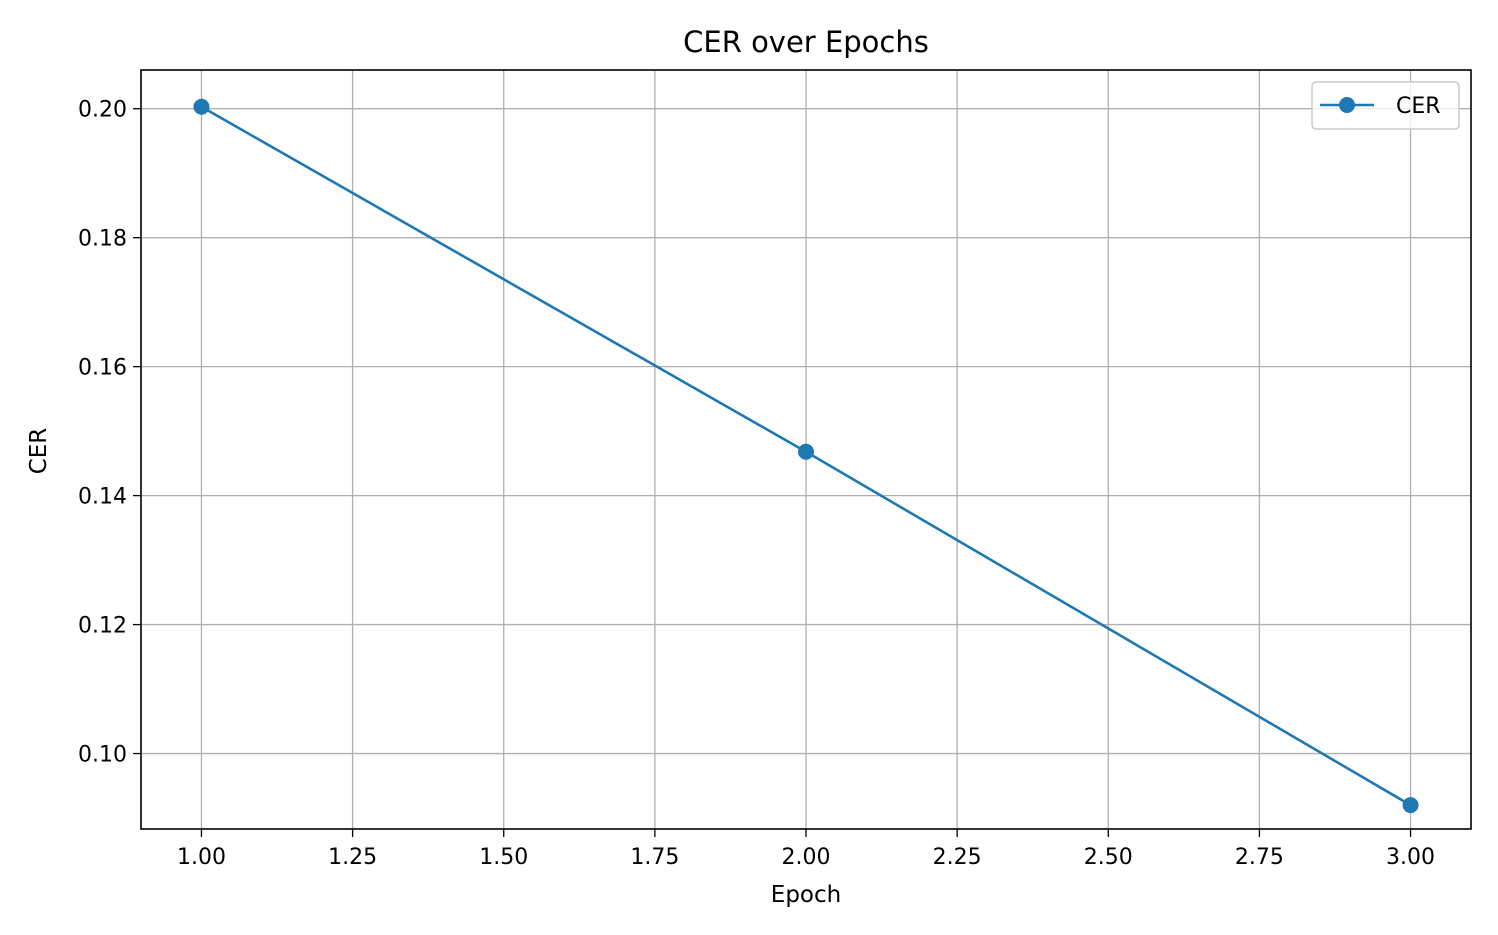  I want to click on x-tick-label: 2.75, so click(1259, 857).